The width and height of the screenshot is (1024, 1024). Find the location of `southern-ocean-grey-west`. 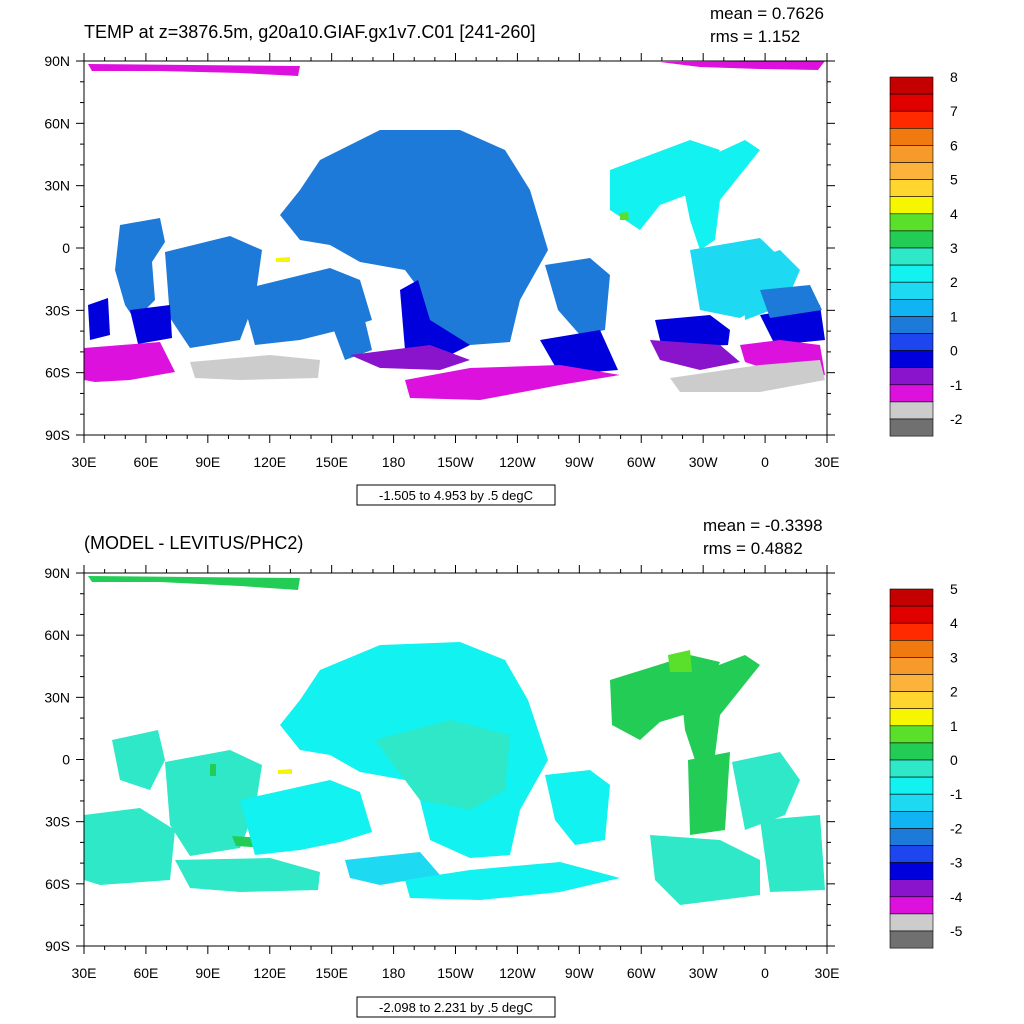

southern-ocean-grey-west is located at coordinates (255, 367).